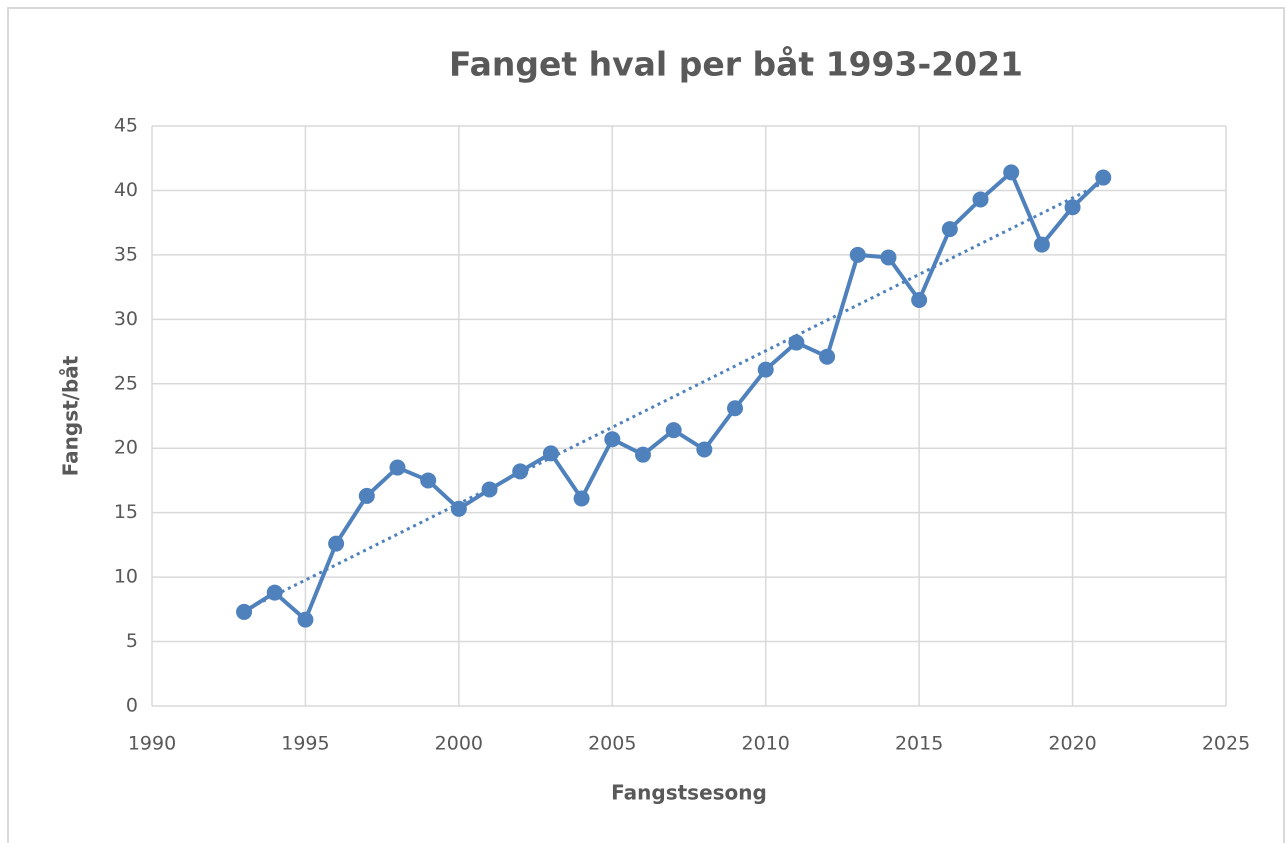  What do you see at coordinates (132, 706) in the screenshot?
I see `y-tick-label: 0` at bounding box center [132, 706].